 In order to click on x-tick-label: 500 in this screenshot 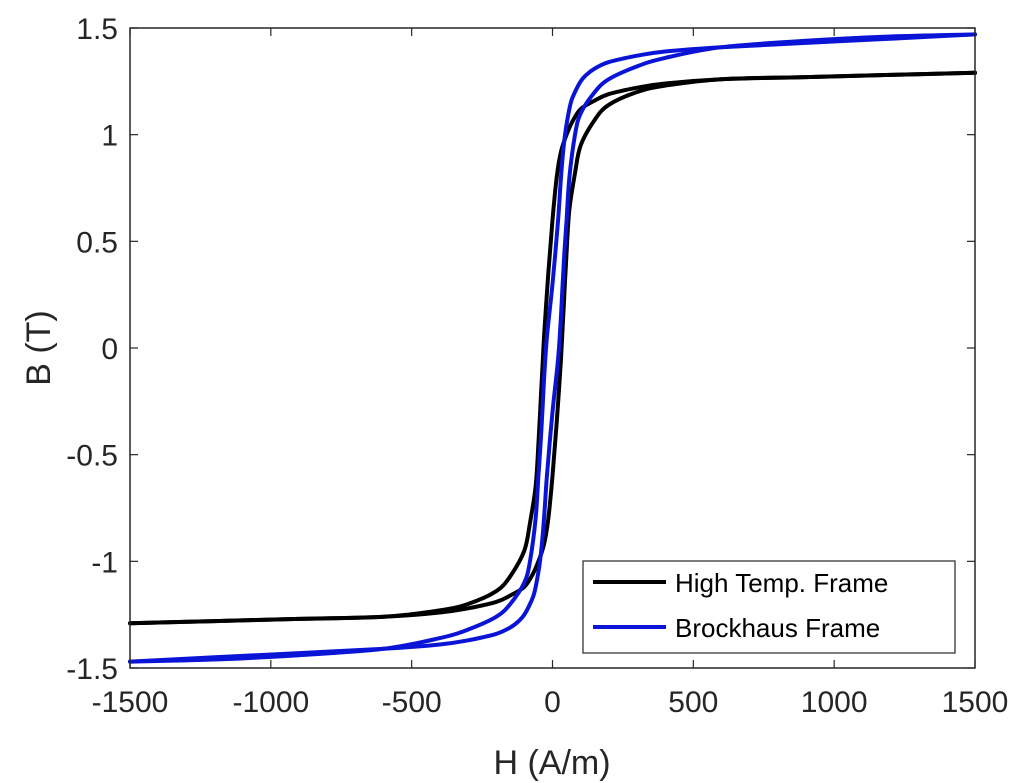, I will do `click(693, 702)`.